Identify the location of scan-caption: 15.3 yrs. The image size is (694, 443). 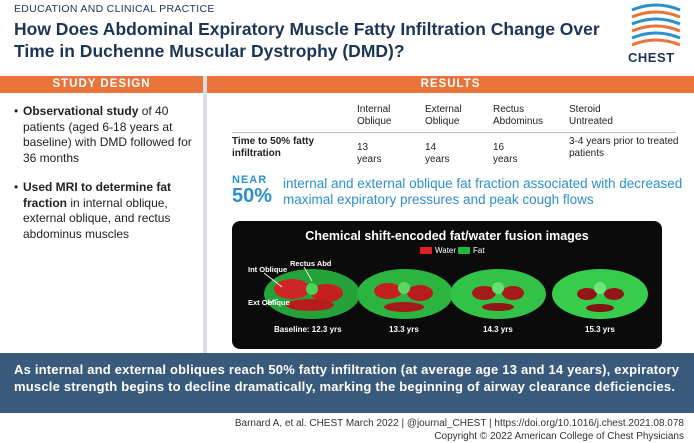
(600, 329).